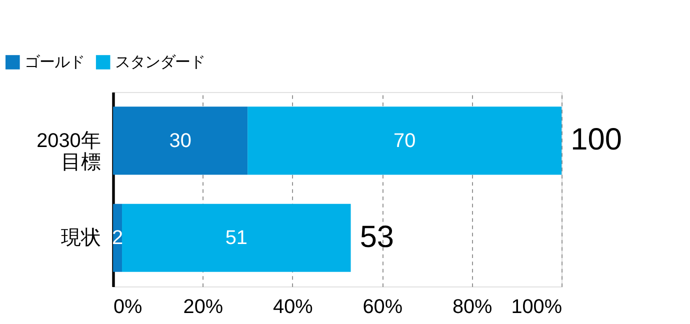  I want to click on total-label: 53, so click(377, 236).